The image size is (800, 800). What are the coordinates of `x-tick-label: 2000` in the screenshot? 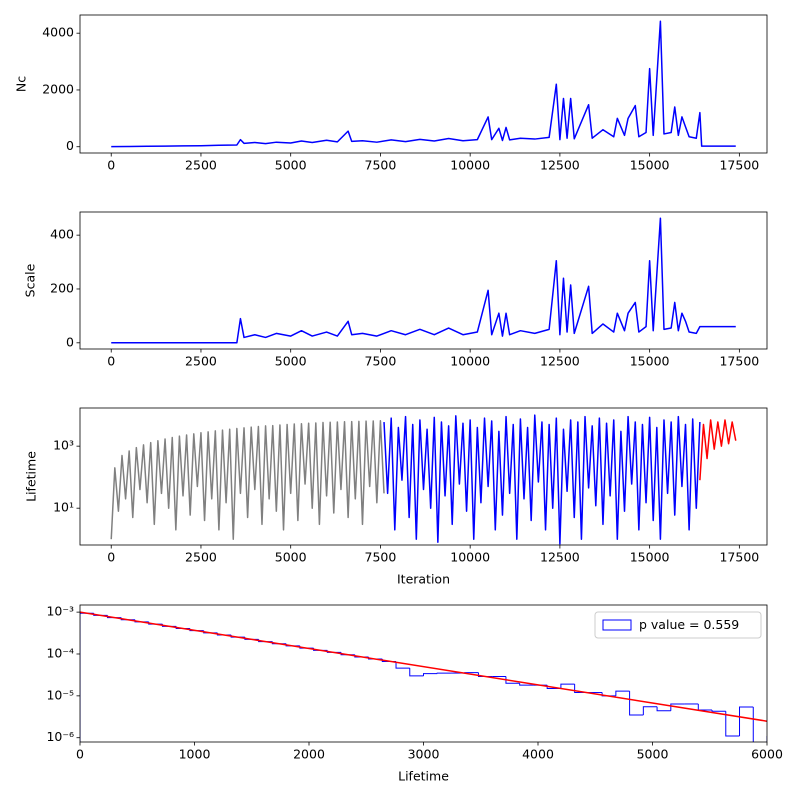 It's located at (309, 754).